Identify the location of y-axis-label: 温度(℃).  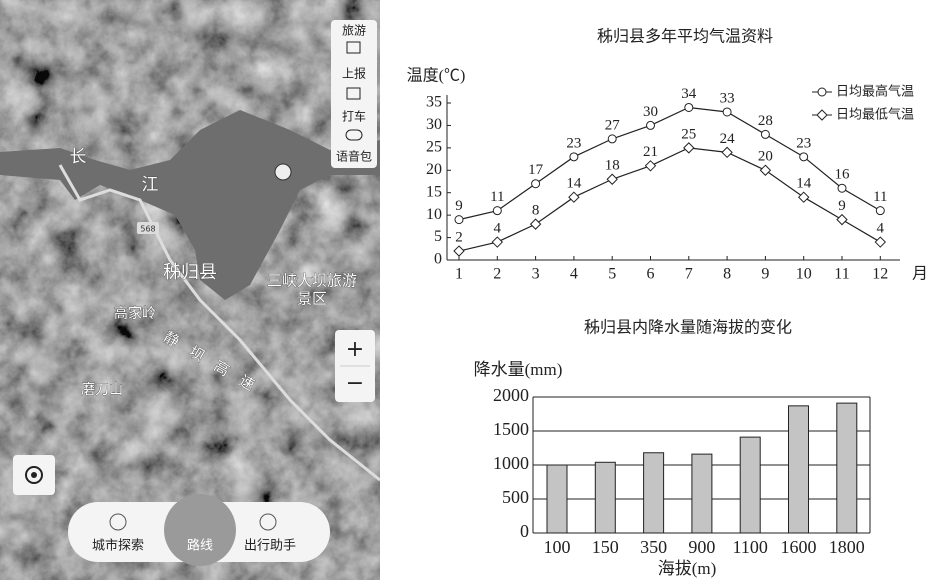
(436, 76).